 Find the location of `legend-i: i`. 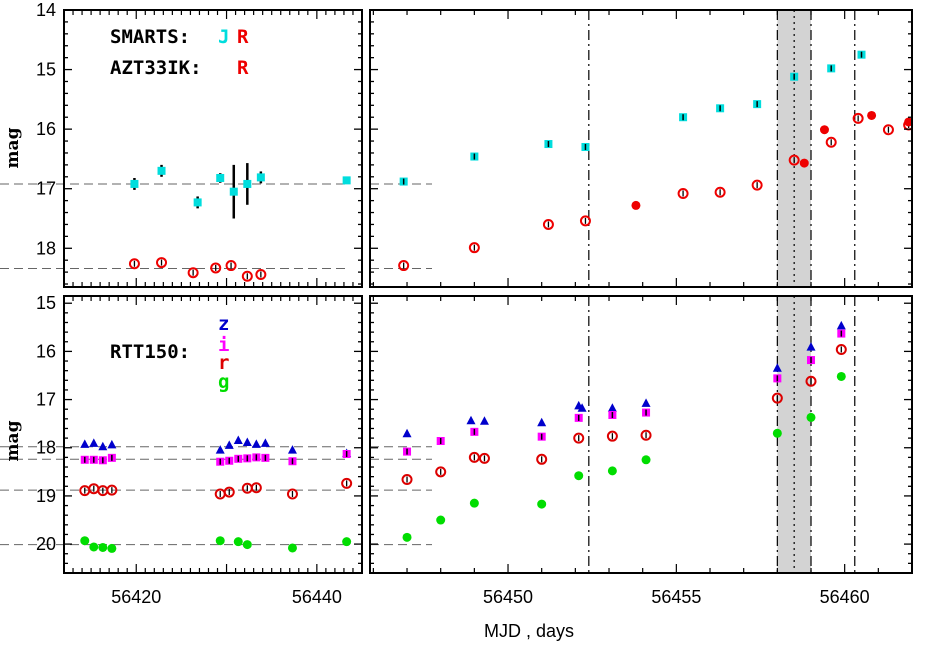

legend-i: i is located at coordinates (223, 345).